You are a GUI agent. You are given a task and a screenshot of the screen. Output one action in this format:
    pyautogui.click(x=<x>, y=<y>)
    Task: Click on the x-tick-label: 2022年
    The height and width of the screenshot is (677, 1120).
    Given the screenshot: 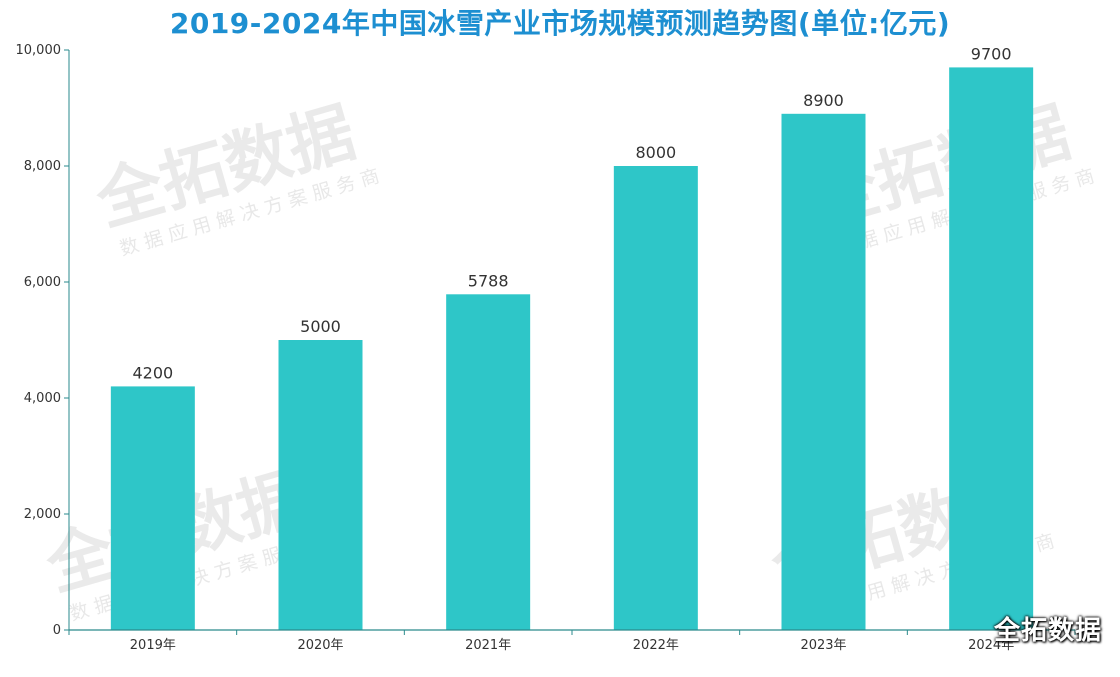 What is the action you would take?
    pyautogui.click(x=656, y=645)
    